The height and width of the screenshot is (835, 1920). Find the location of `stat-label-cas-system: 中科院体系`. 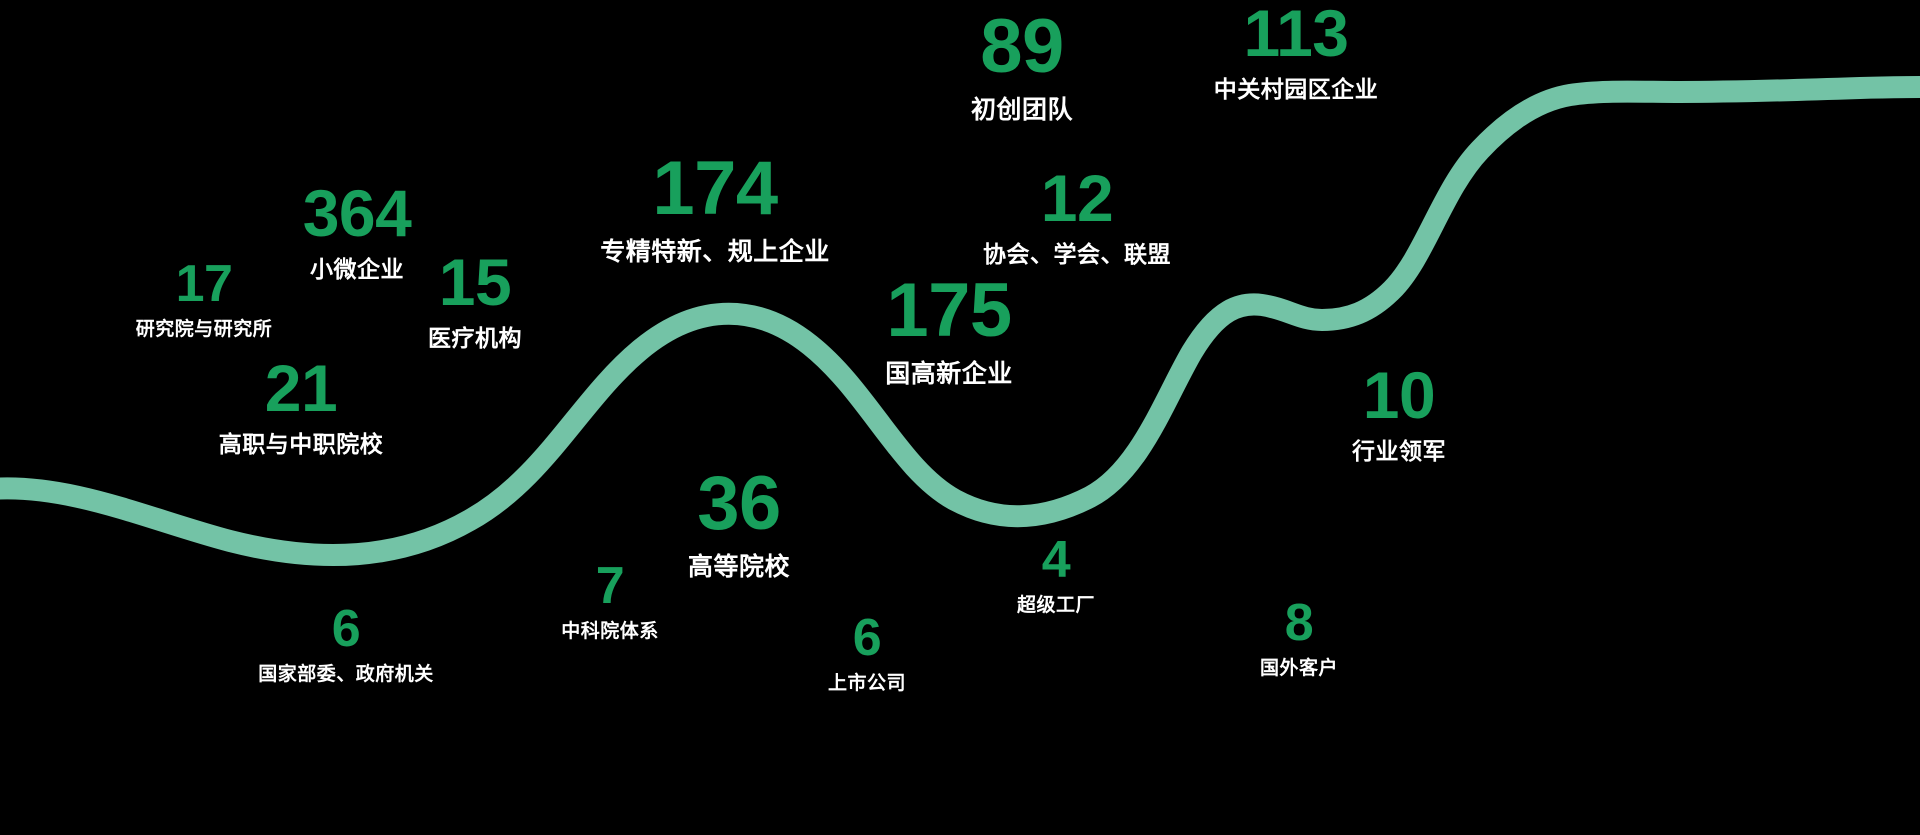

stat-label-cas-system: 中科院体系 is located at coordinates (610, 632).